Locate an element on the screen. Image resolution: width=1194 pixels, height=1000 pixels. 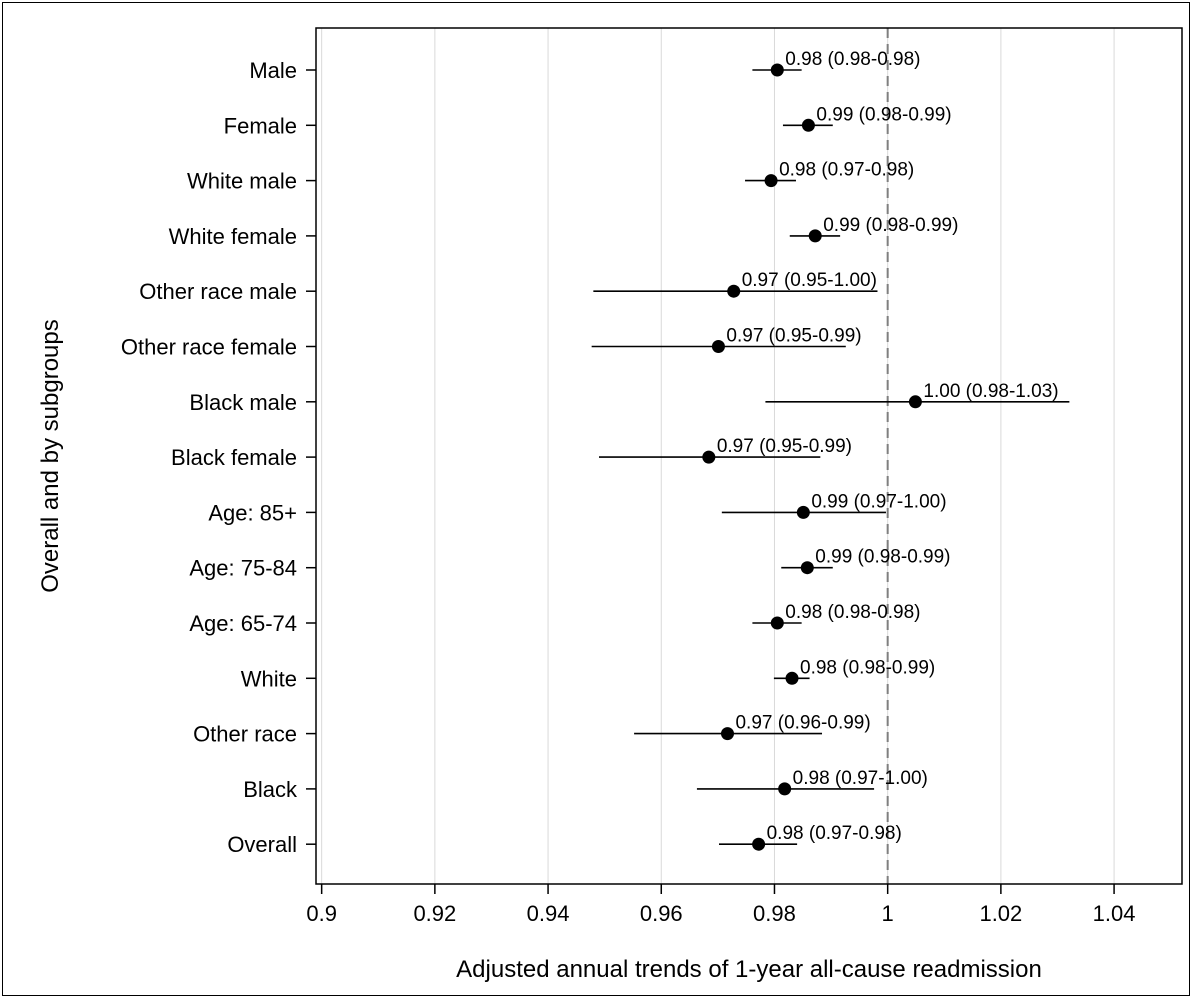
y-tick-label: Other race is located at coordinates (245, 734).